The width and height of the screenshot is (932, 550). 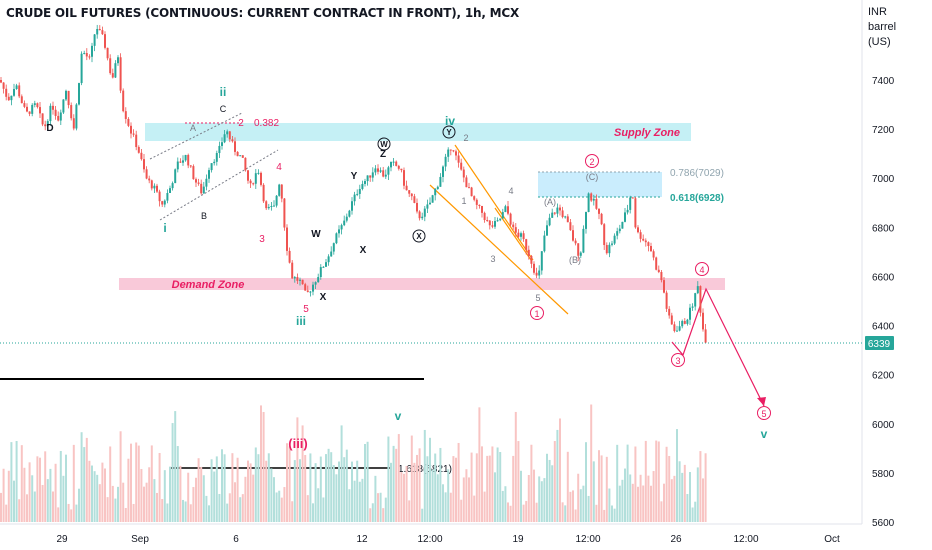 What do you see at coordinates (448, 539) in the screenshot?
I see `time-axis: 29 Sep 6 12 12:00 19 12:00 26 12:00 Oct` at bounding box center [448, 539].